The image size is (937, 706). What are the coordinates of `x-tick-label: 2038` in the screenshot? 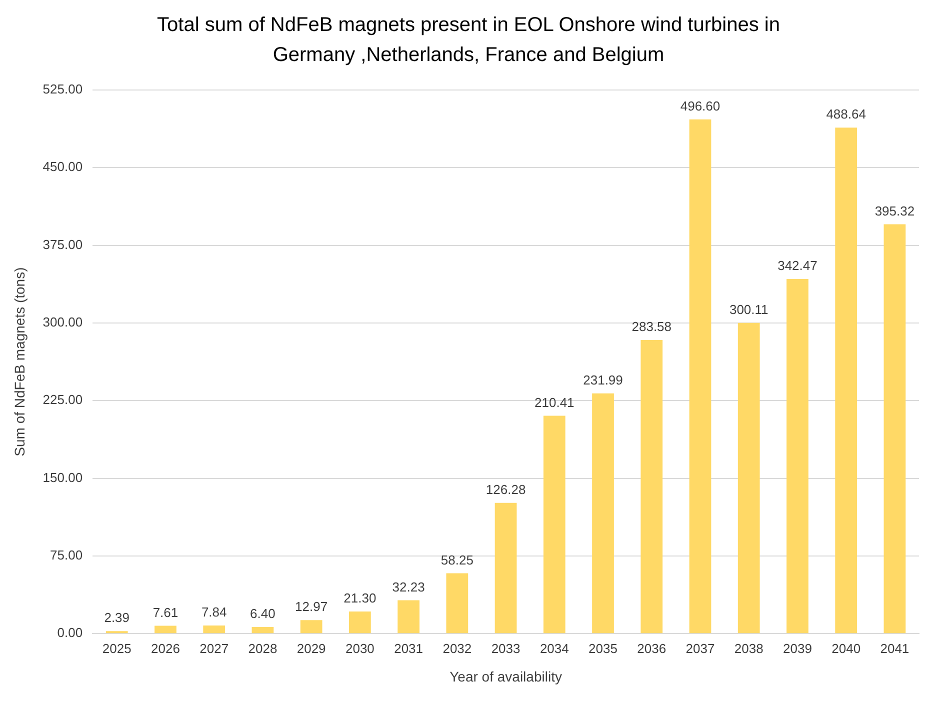 It's located at (749, 648).